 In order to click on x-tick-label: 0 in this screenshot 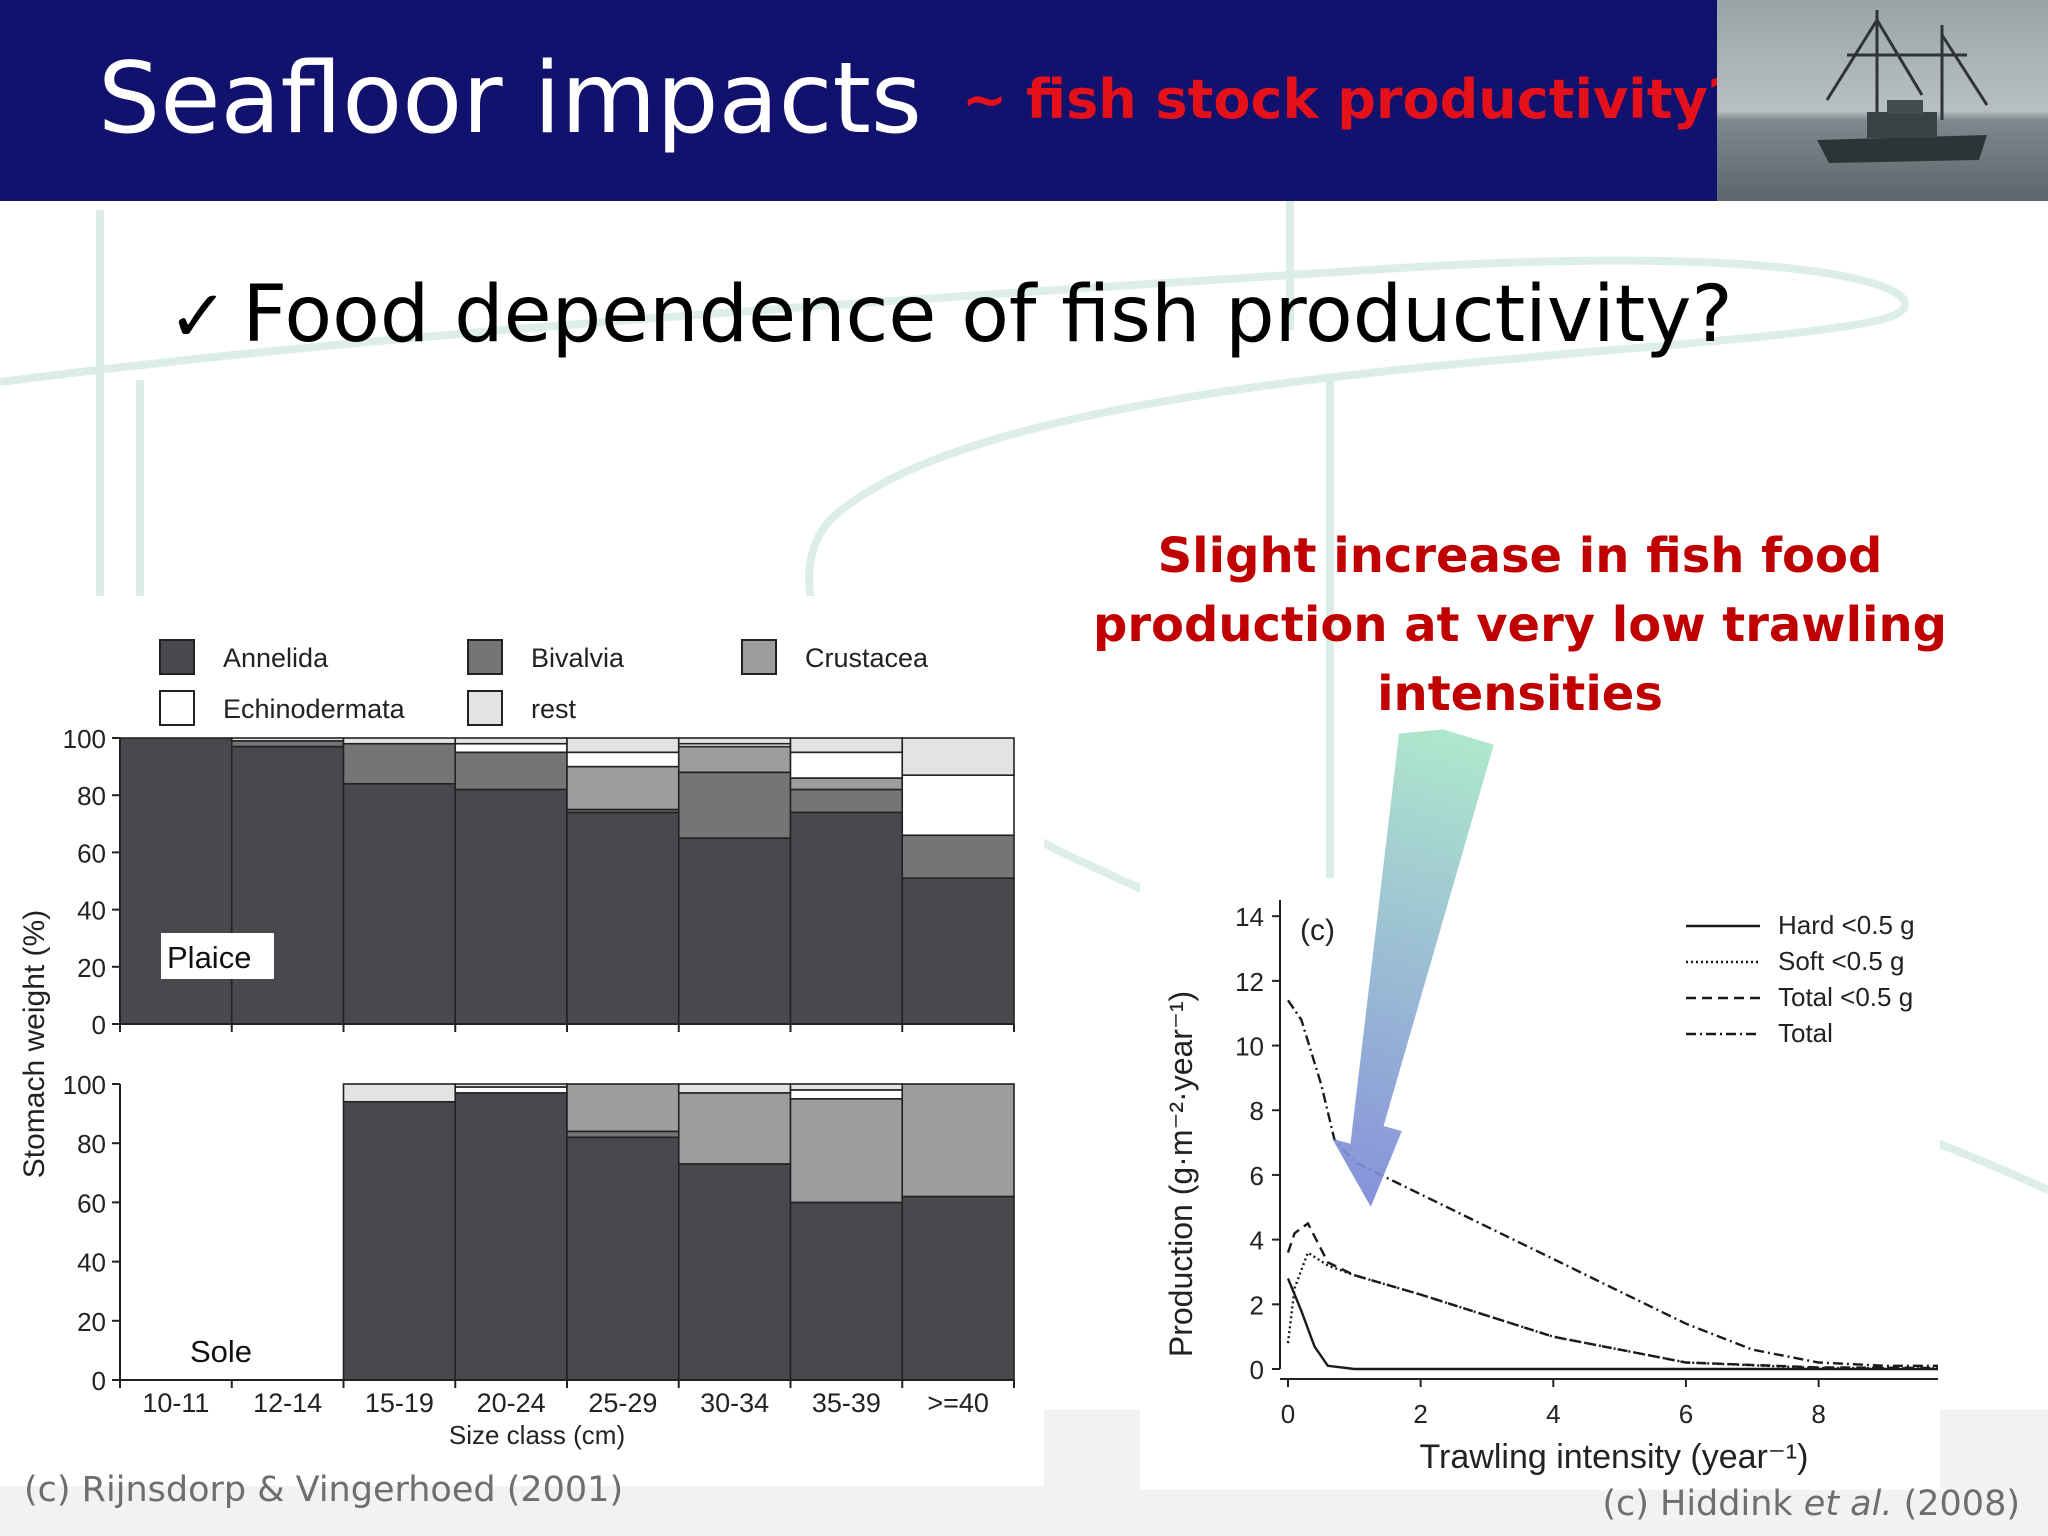, I will do `click(1288, 1414)`.